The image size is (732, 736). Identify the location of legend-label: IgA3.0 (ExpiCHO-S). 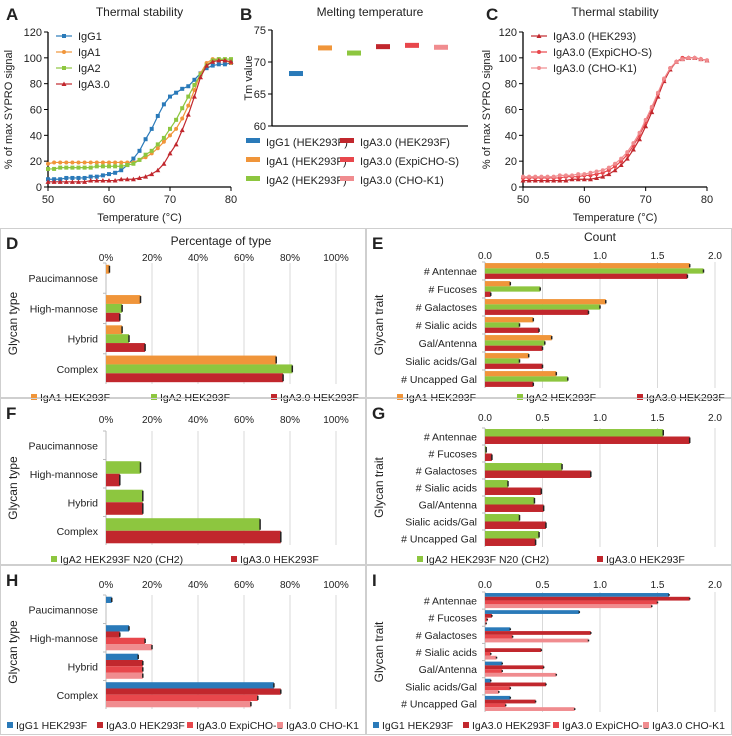
(409, 162).